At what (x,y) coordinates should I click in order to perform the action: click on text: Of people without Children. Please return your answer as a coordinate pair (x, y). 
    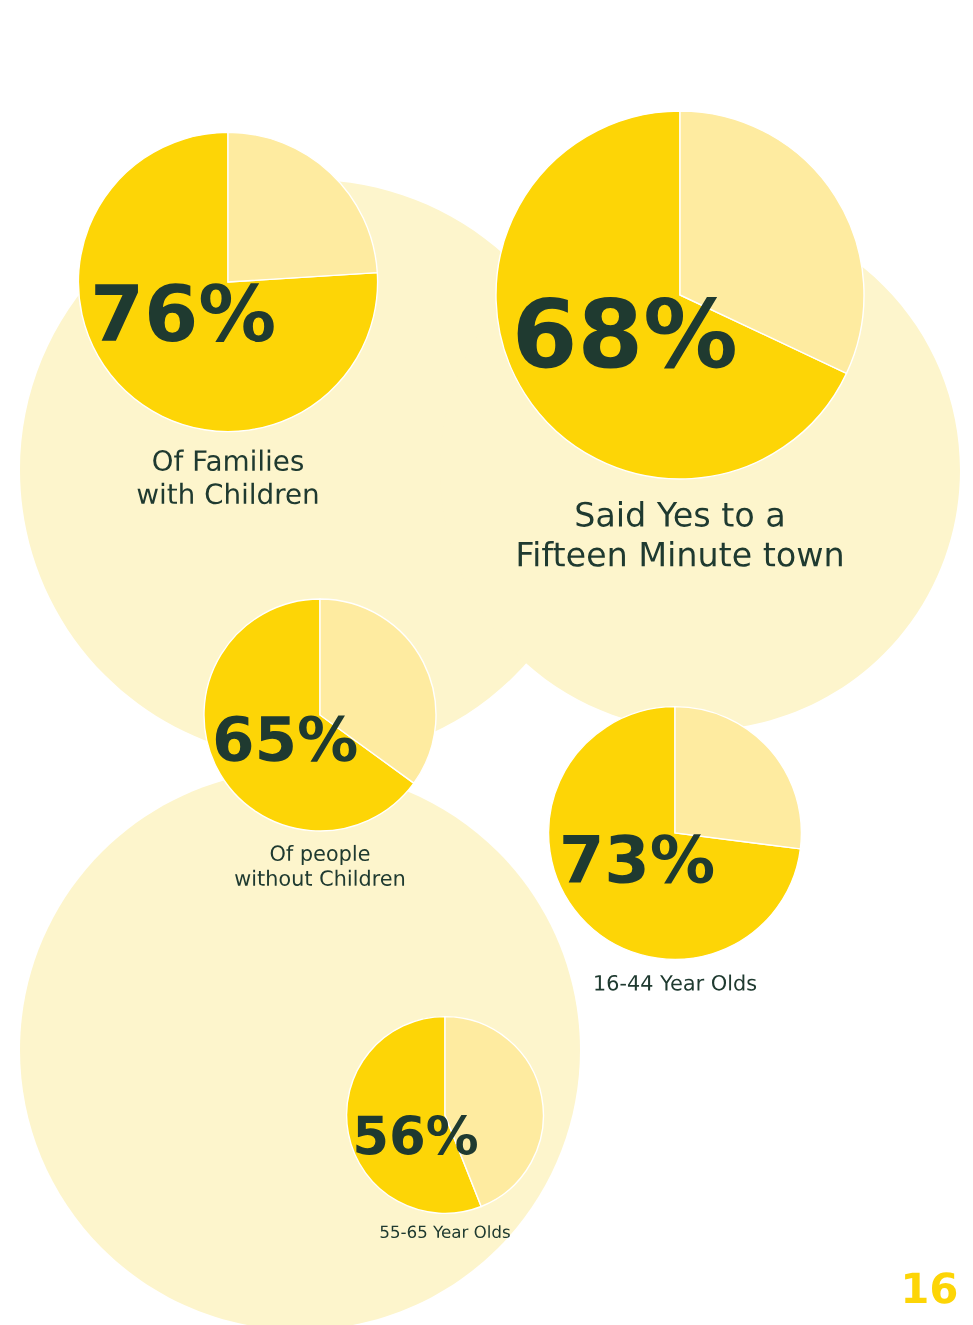
    Looking at the image, I should click on (320, 865).